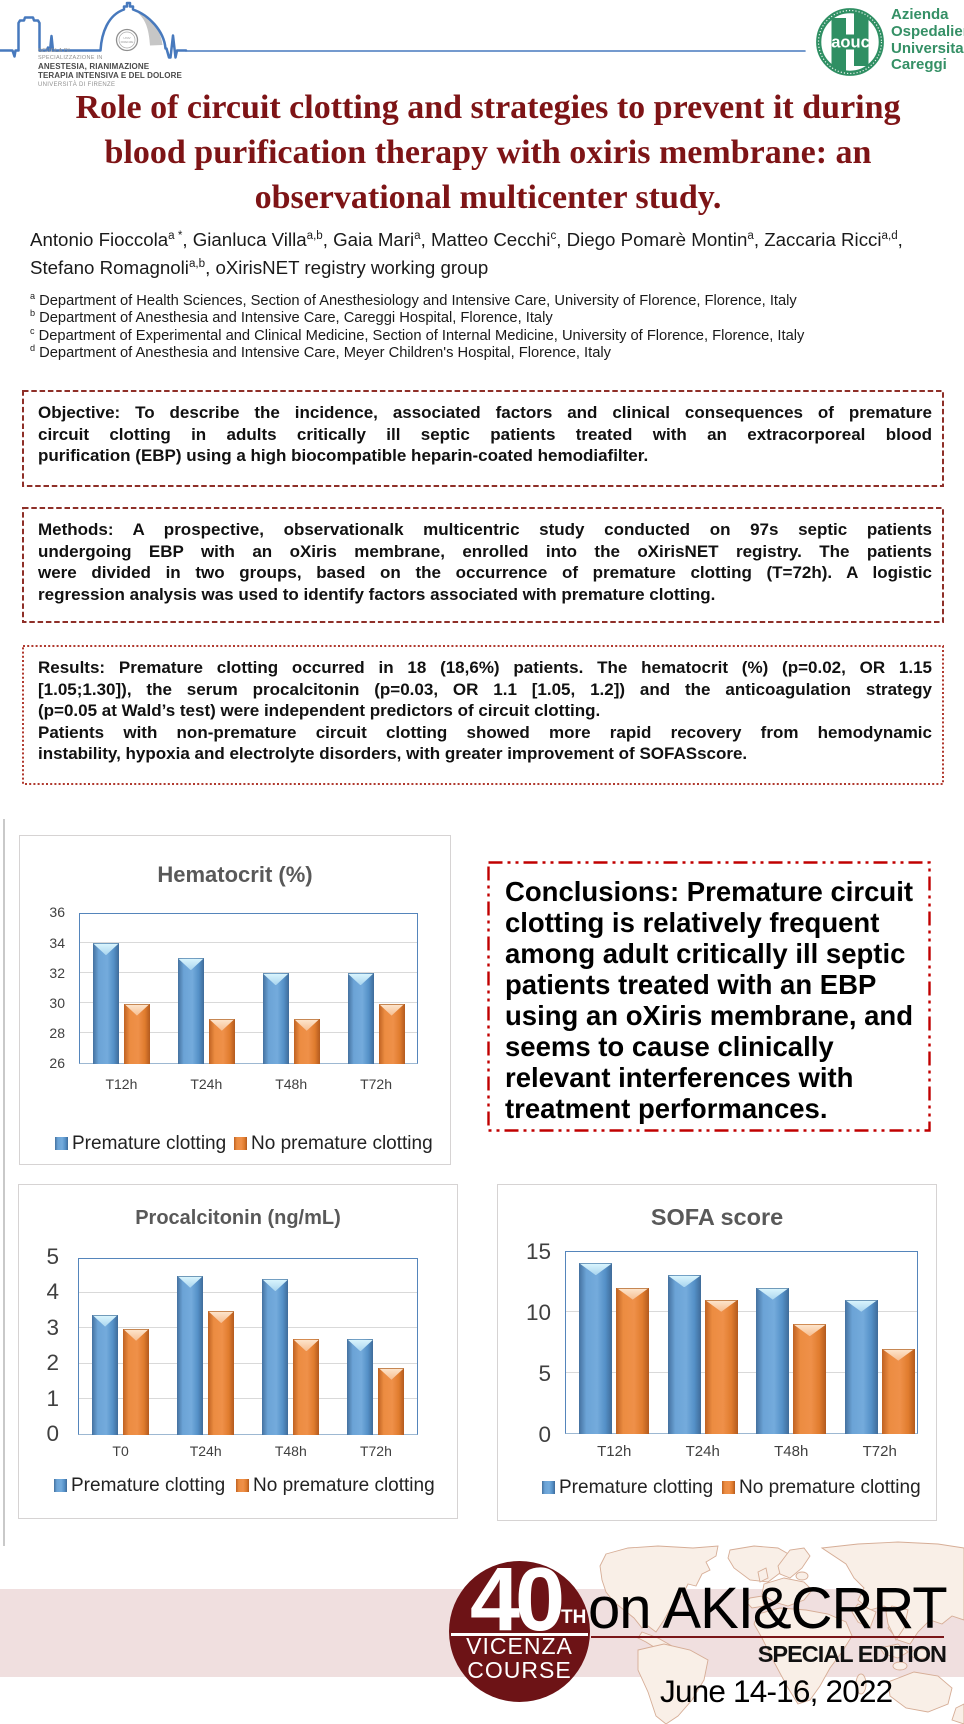  What do you see at coordinates (127, 42) in the screenshot?
I see `svg-text: FIRENZE` at bounding box center [127, 42].